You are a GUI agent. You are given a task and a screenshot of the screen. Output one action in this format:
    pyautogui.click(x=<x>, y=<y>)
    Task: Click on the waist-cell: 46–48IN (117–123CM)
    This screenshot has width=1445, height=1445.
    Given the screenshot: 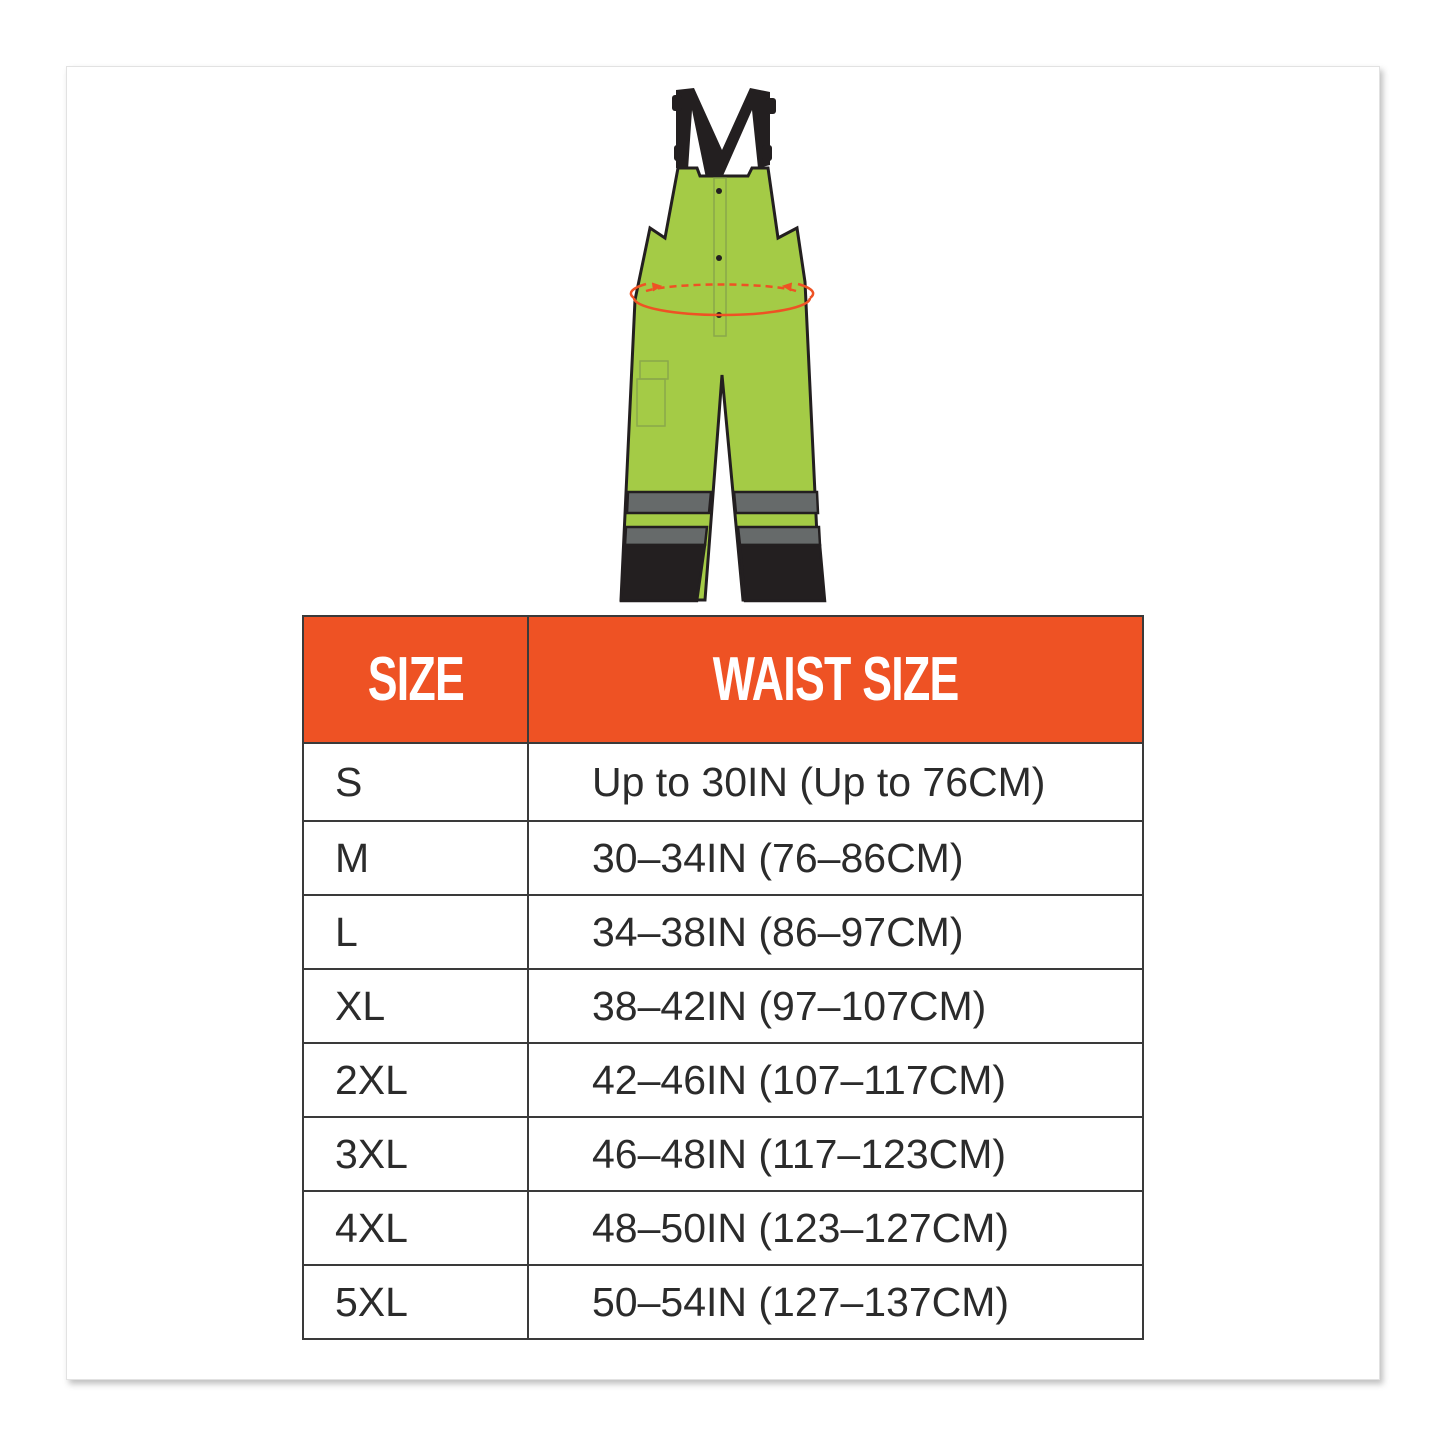 What is the action you would take?
    pyautogui.click(x=835, y=1154)
    